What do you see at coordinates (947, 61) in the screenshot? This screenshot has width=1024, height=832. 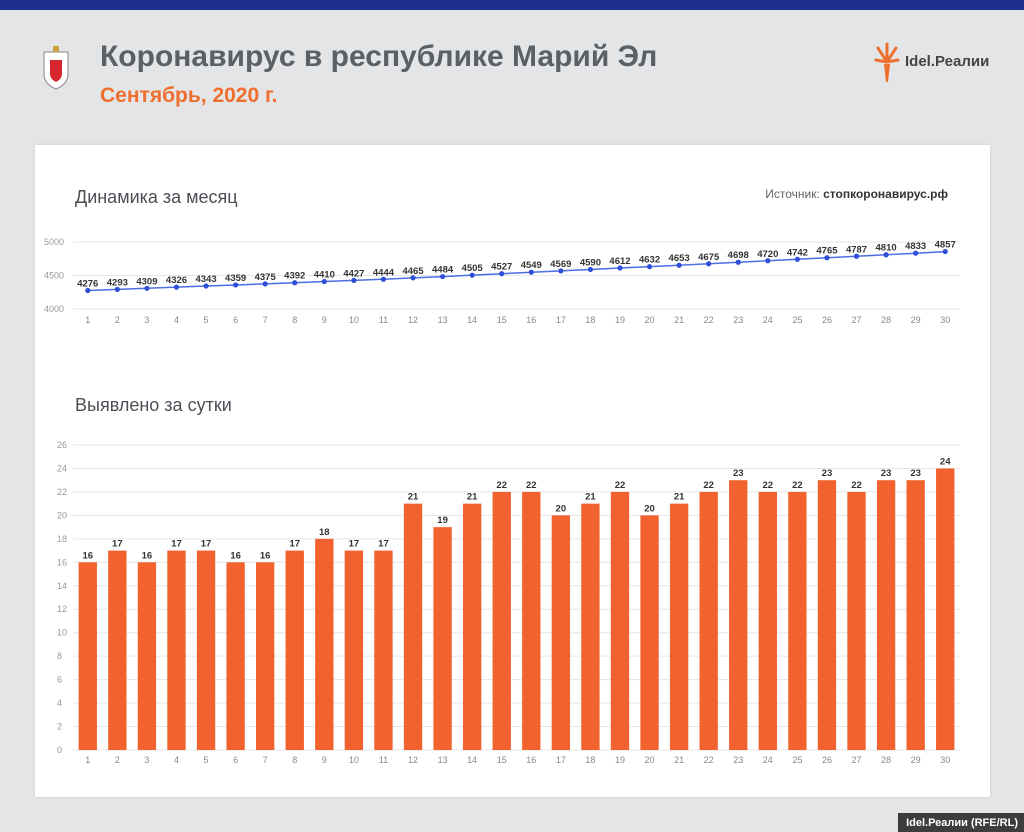 I see `logo-text: Idel.Реалии` at bounding box center [947, 61].